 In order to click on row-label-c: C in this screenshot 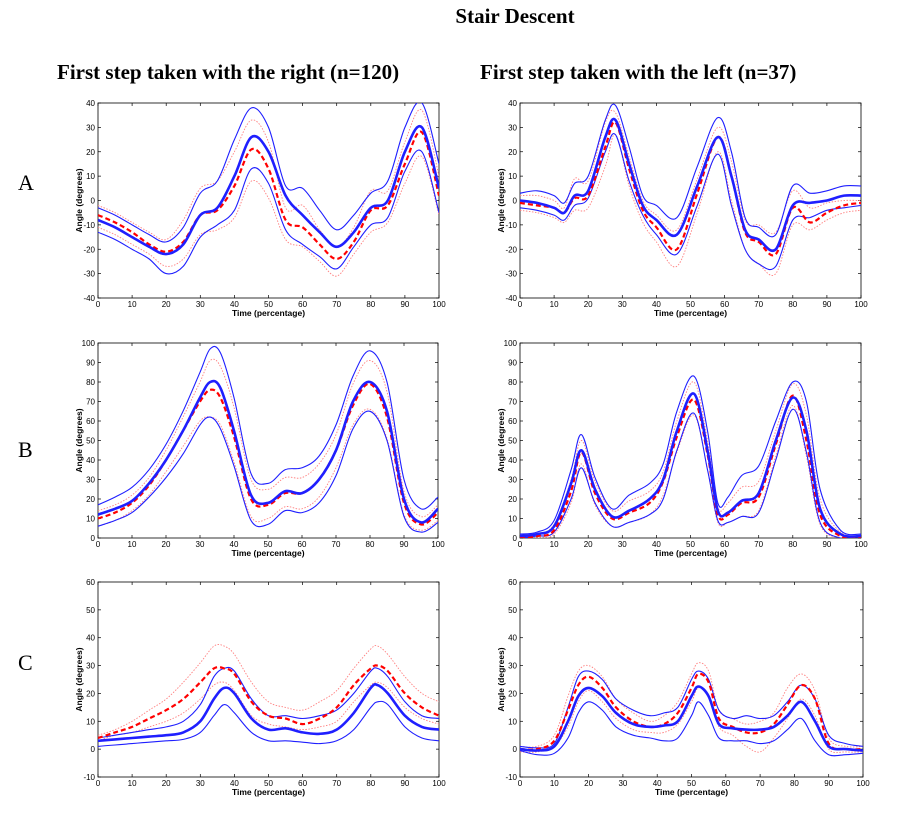, I will do `click(25, 662)`.